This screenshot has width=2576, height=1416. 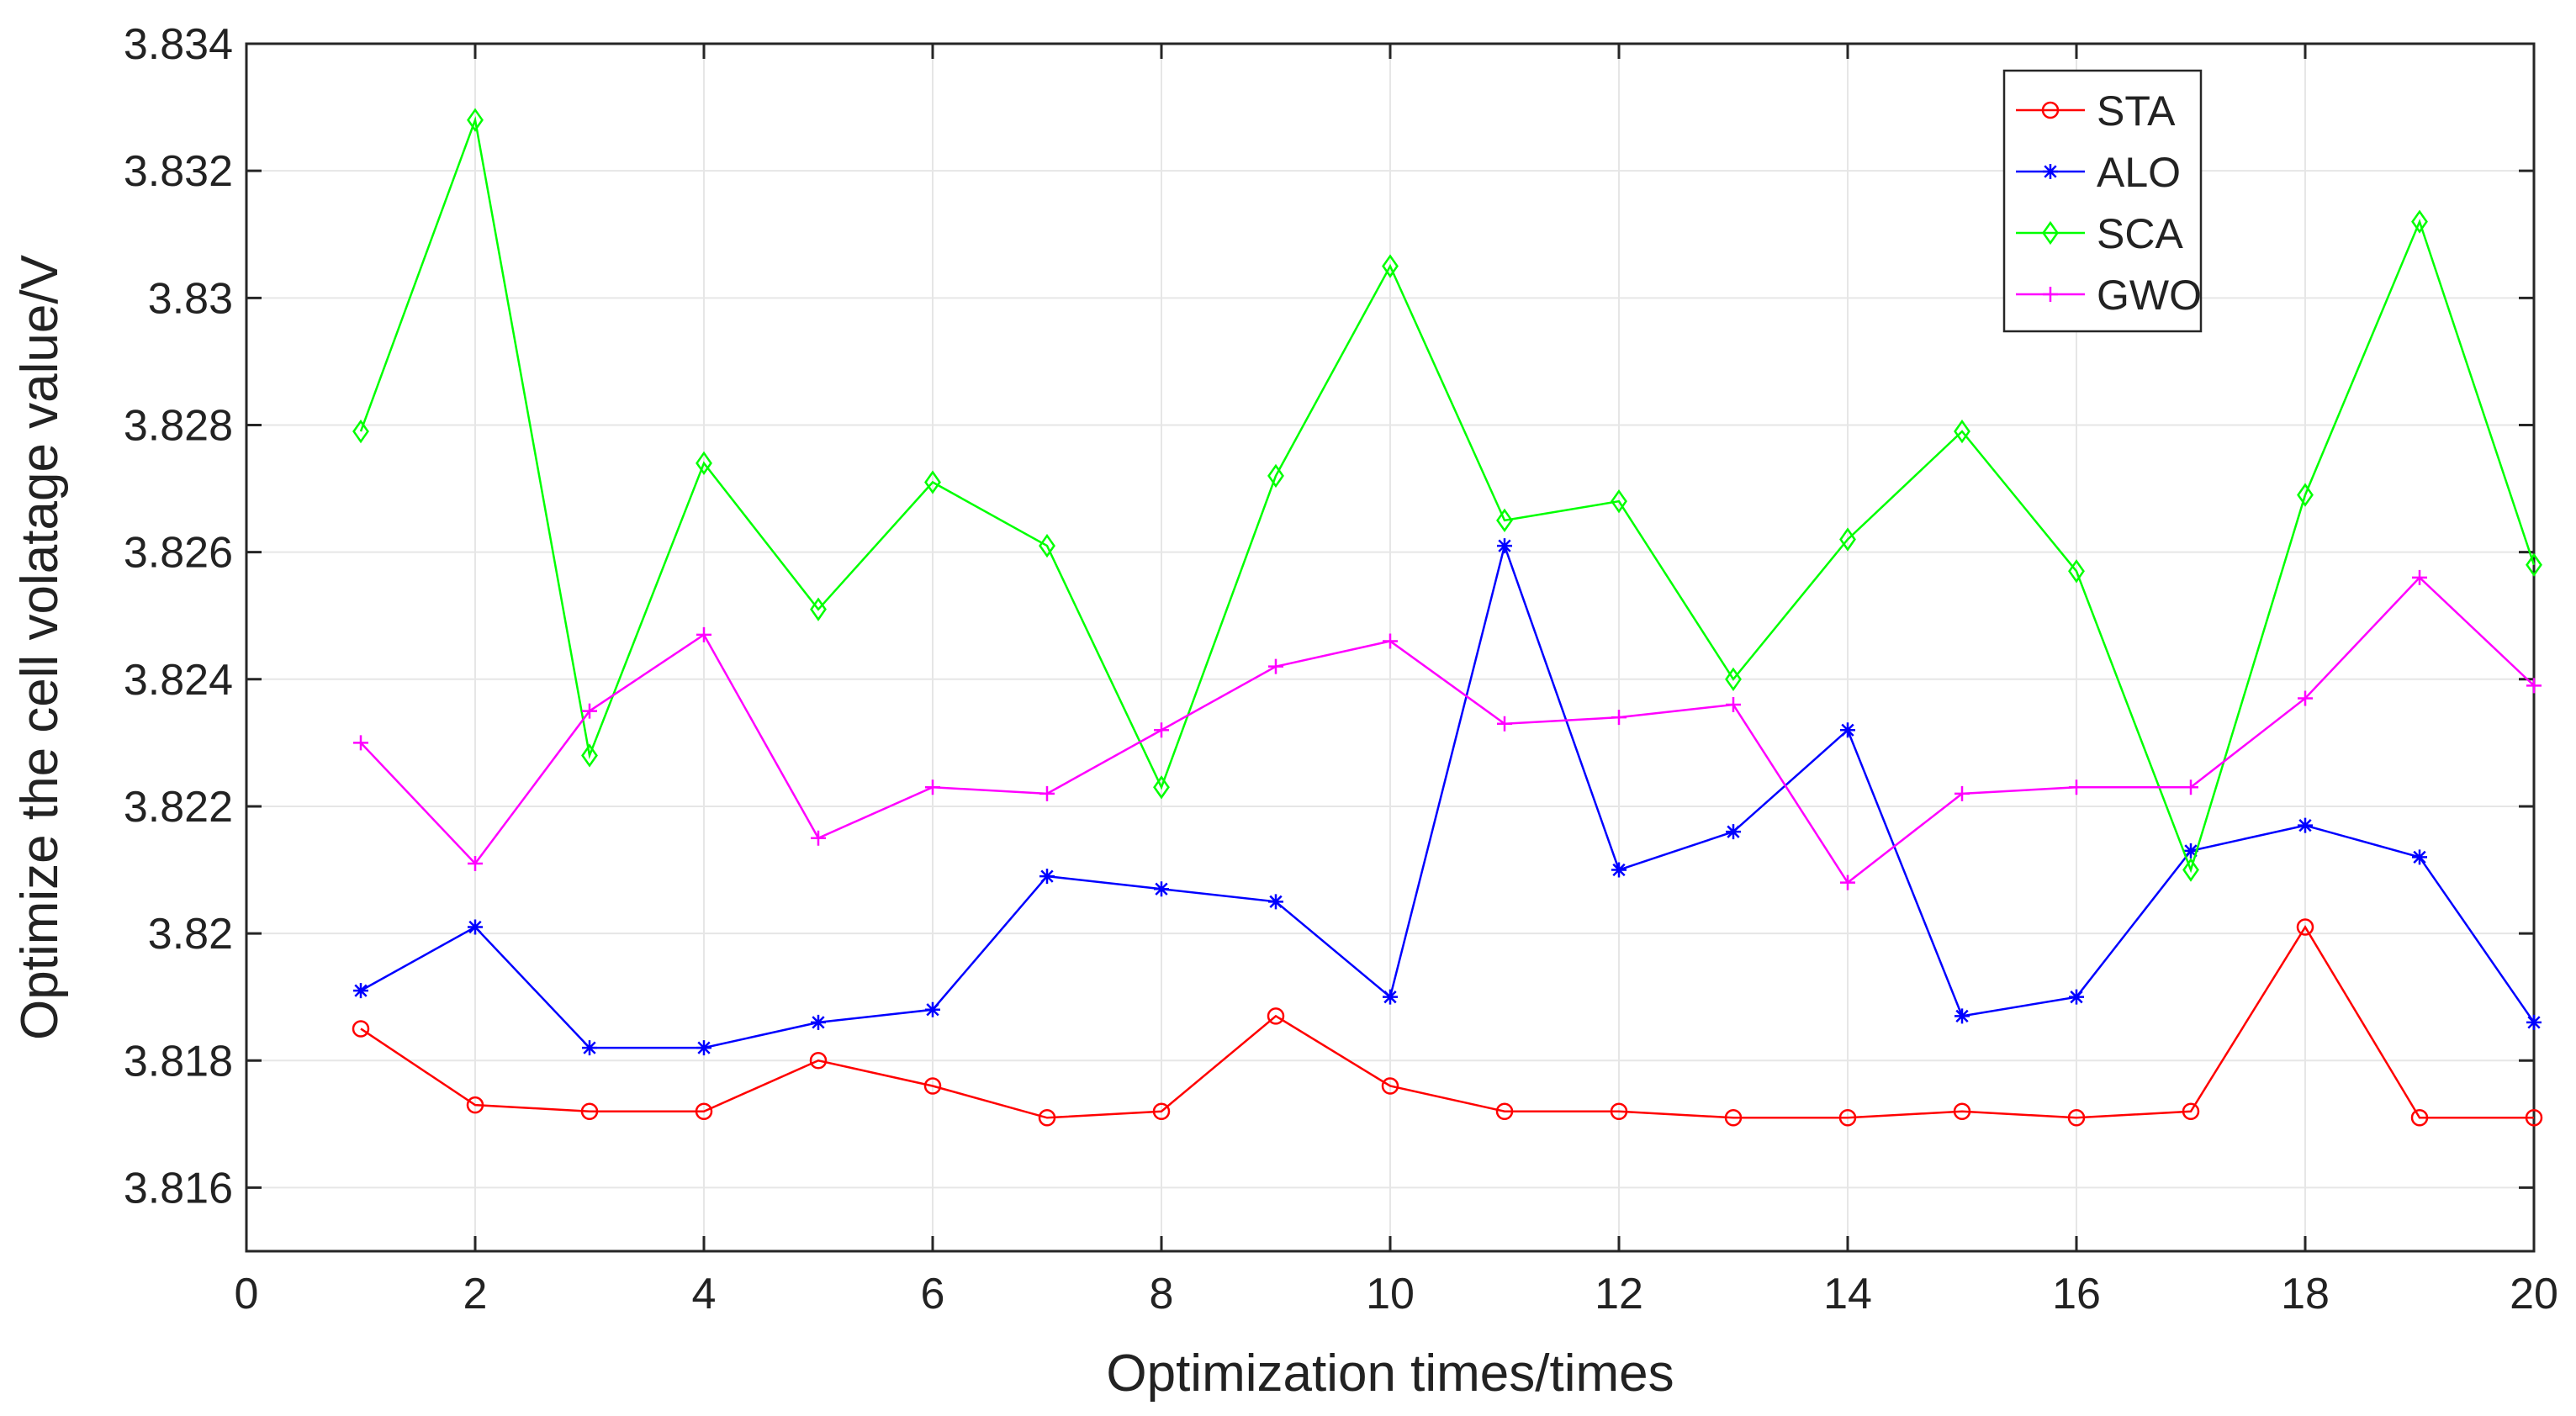 I want to click on legend-item-alo: ALO, so click(x=2098, y=172).